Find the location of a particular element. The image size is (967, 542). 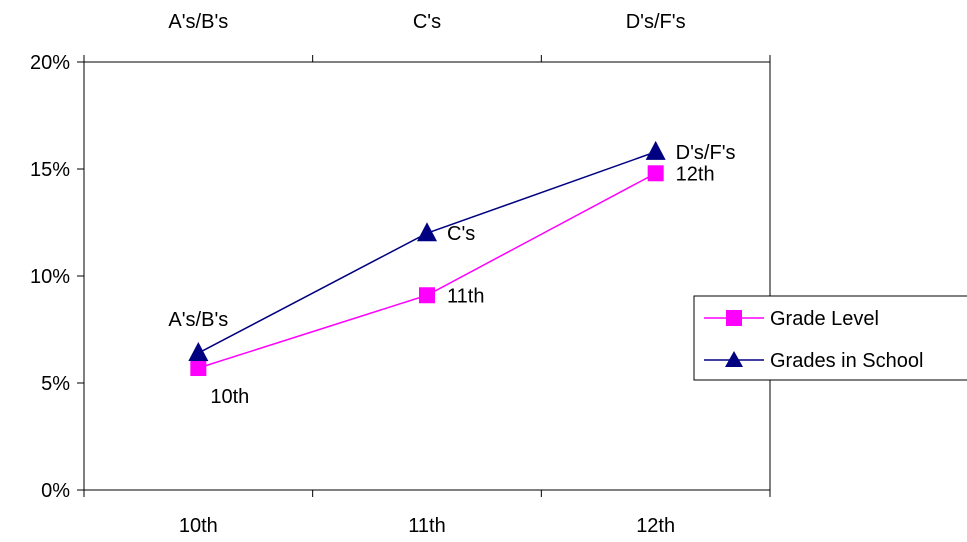

legend-marker-grades-in-school is located at coordinates (734, 359).